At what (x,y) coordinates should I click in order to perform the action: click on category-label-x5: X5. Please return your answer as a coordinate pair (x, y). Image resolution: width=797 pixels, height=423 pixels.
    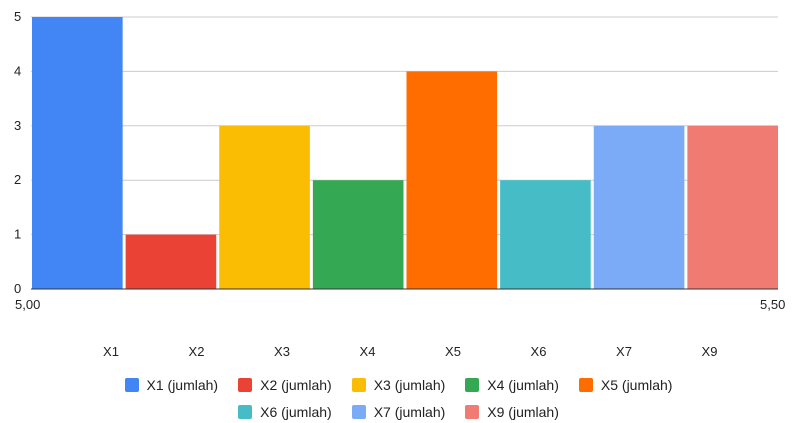
    Looking at the image, I should click on (453, 351).